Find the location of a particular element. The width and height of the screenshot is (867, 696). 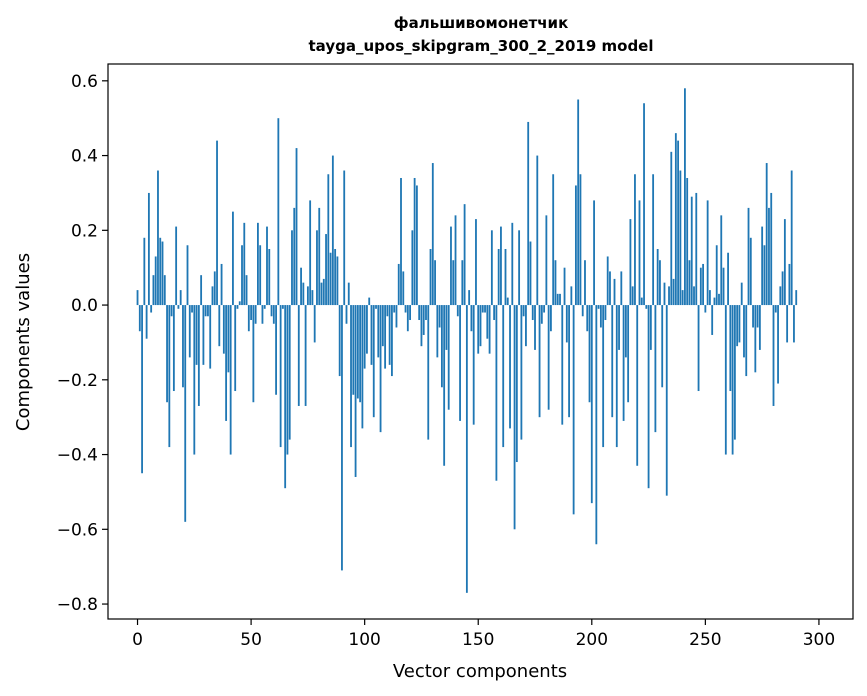

chart-title: фальшивомонетчик is located at coordinates (481, 23).